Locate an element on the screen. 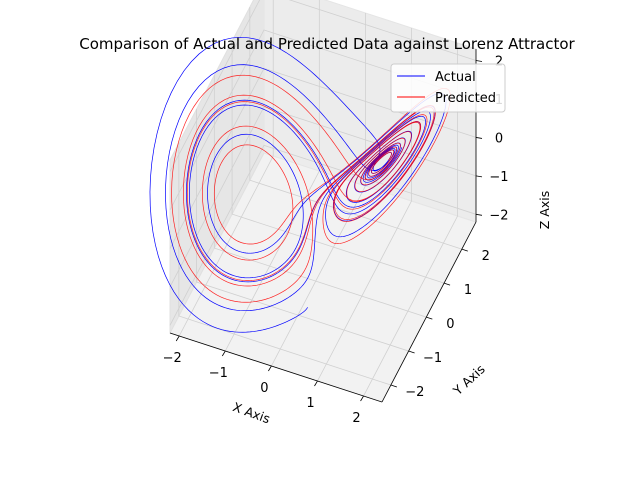 The image size is (640, 480). y-tick-label: −2 is located at coordinates (414, 392).